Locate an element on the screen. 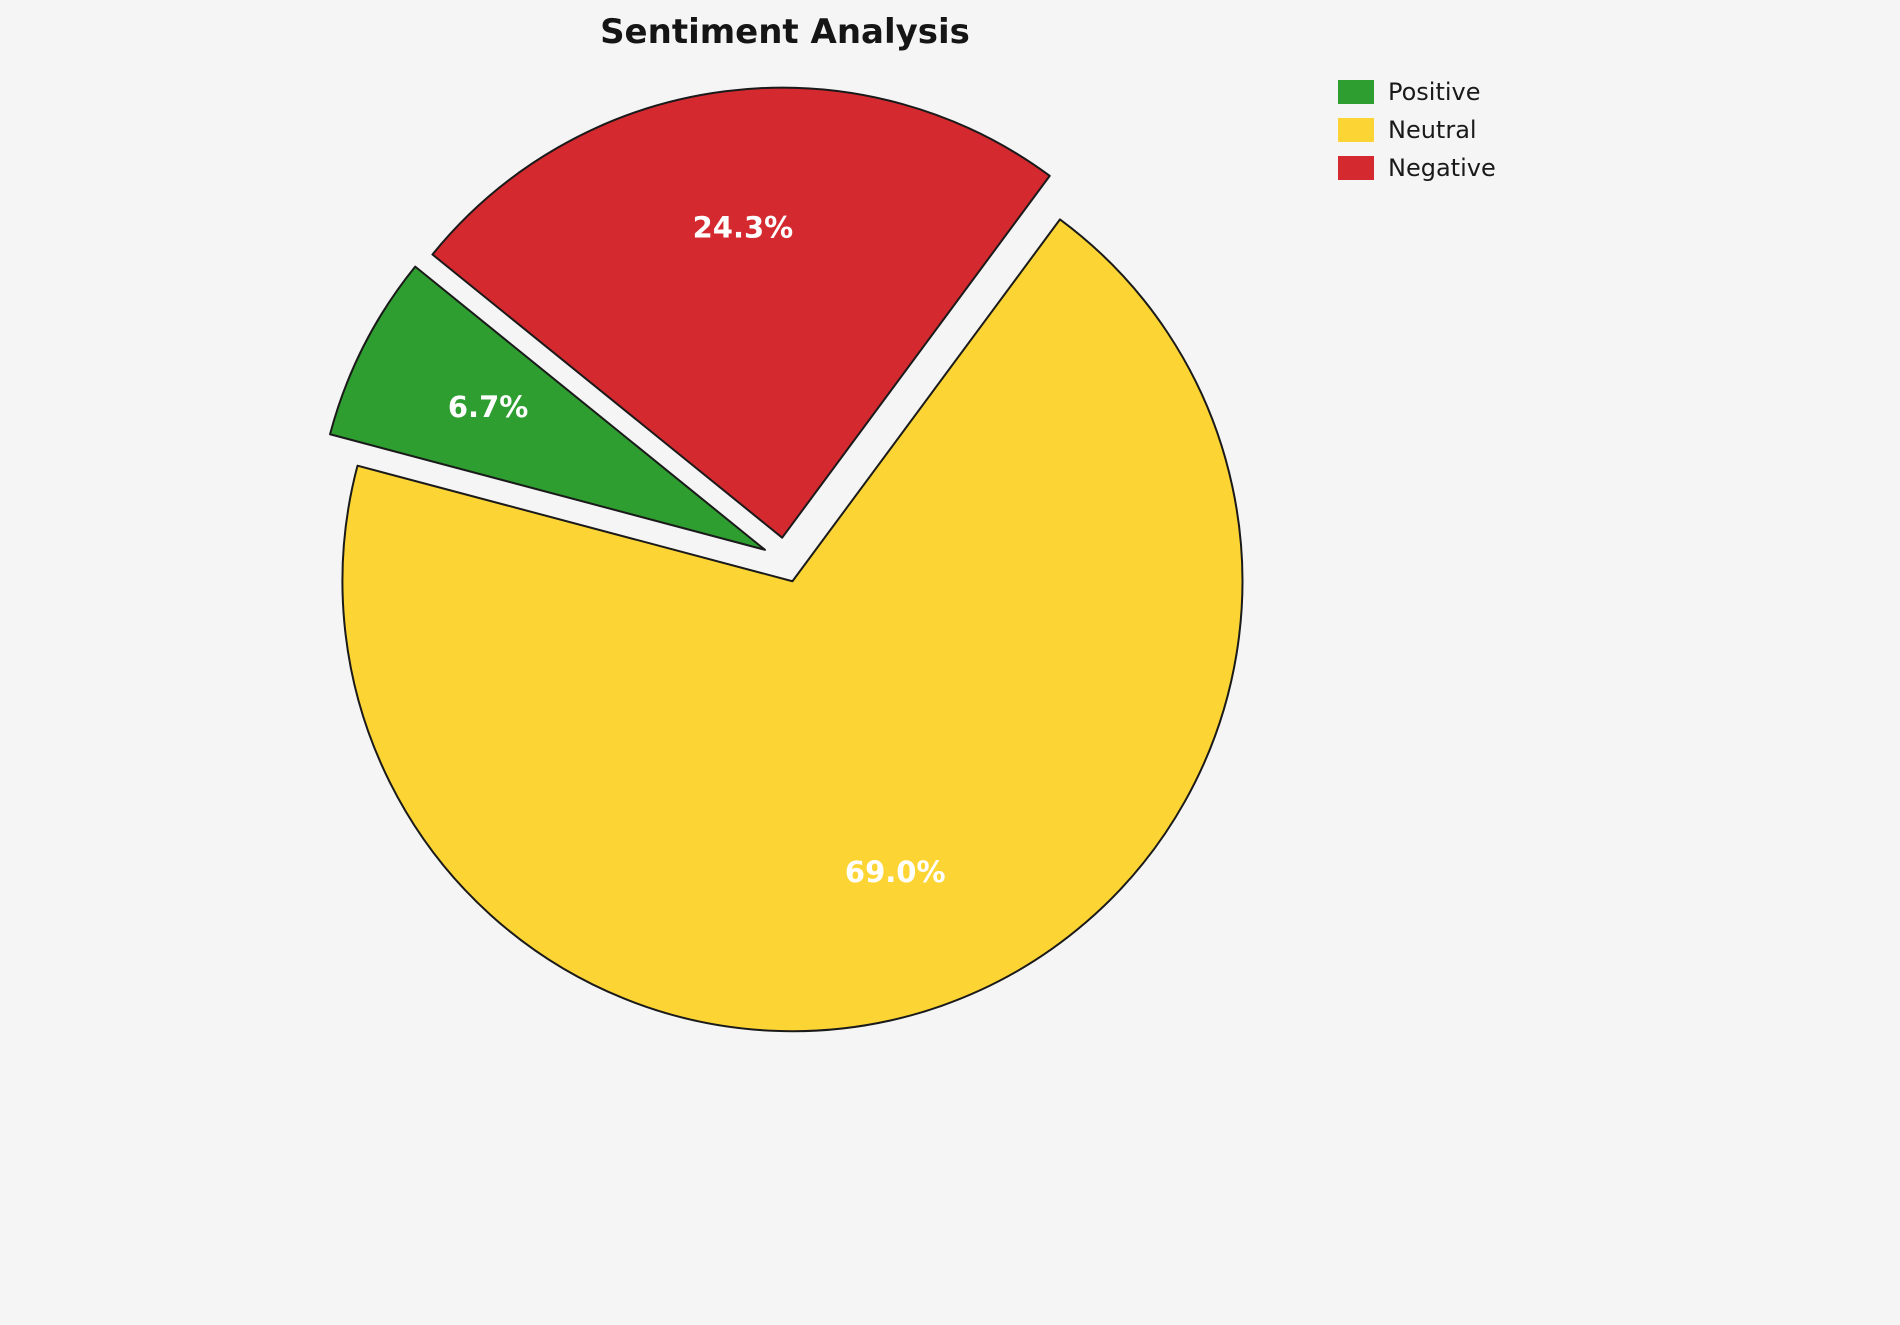  chart-title: Sentiment Analysis is located at coordinates (785, 32).